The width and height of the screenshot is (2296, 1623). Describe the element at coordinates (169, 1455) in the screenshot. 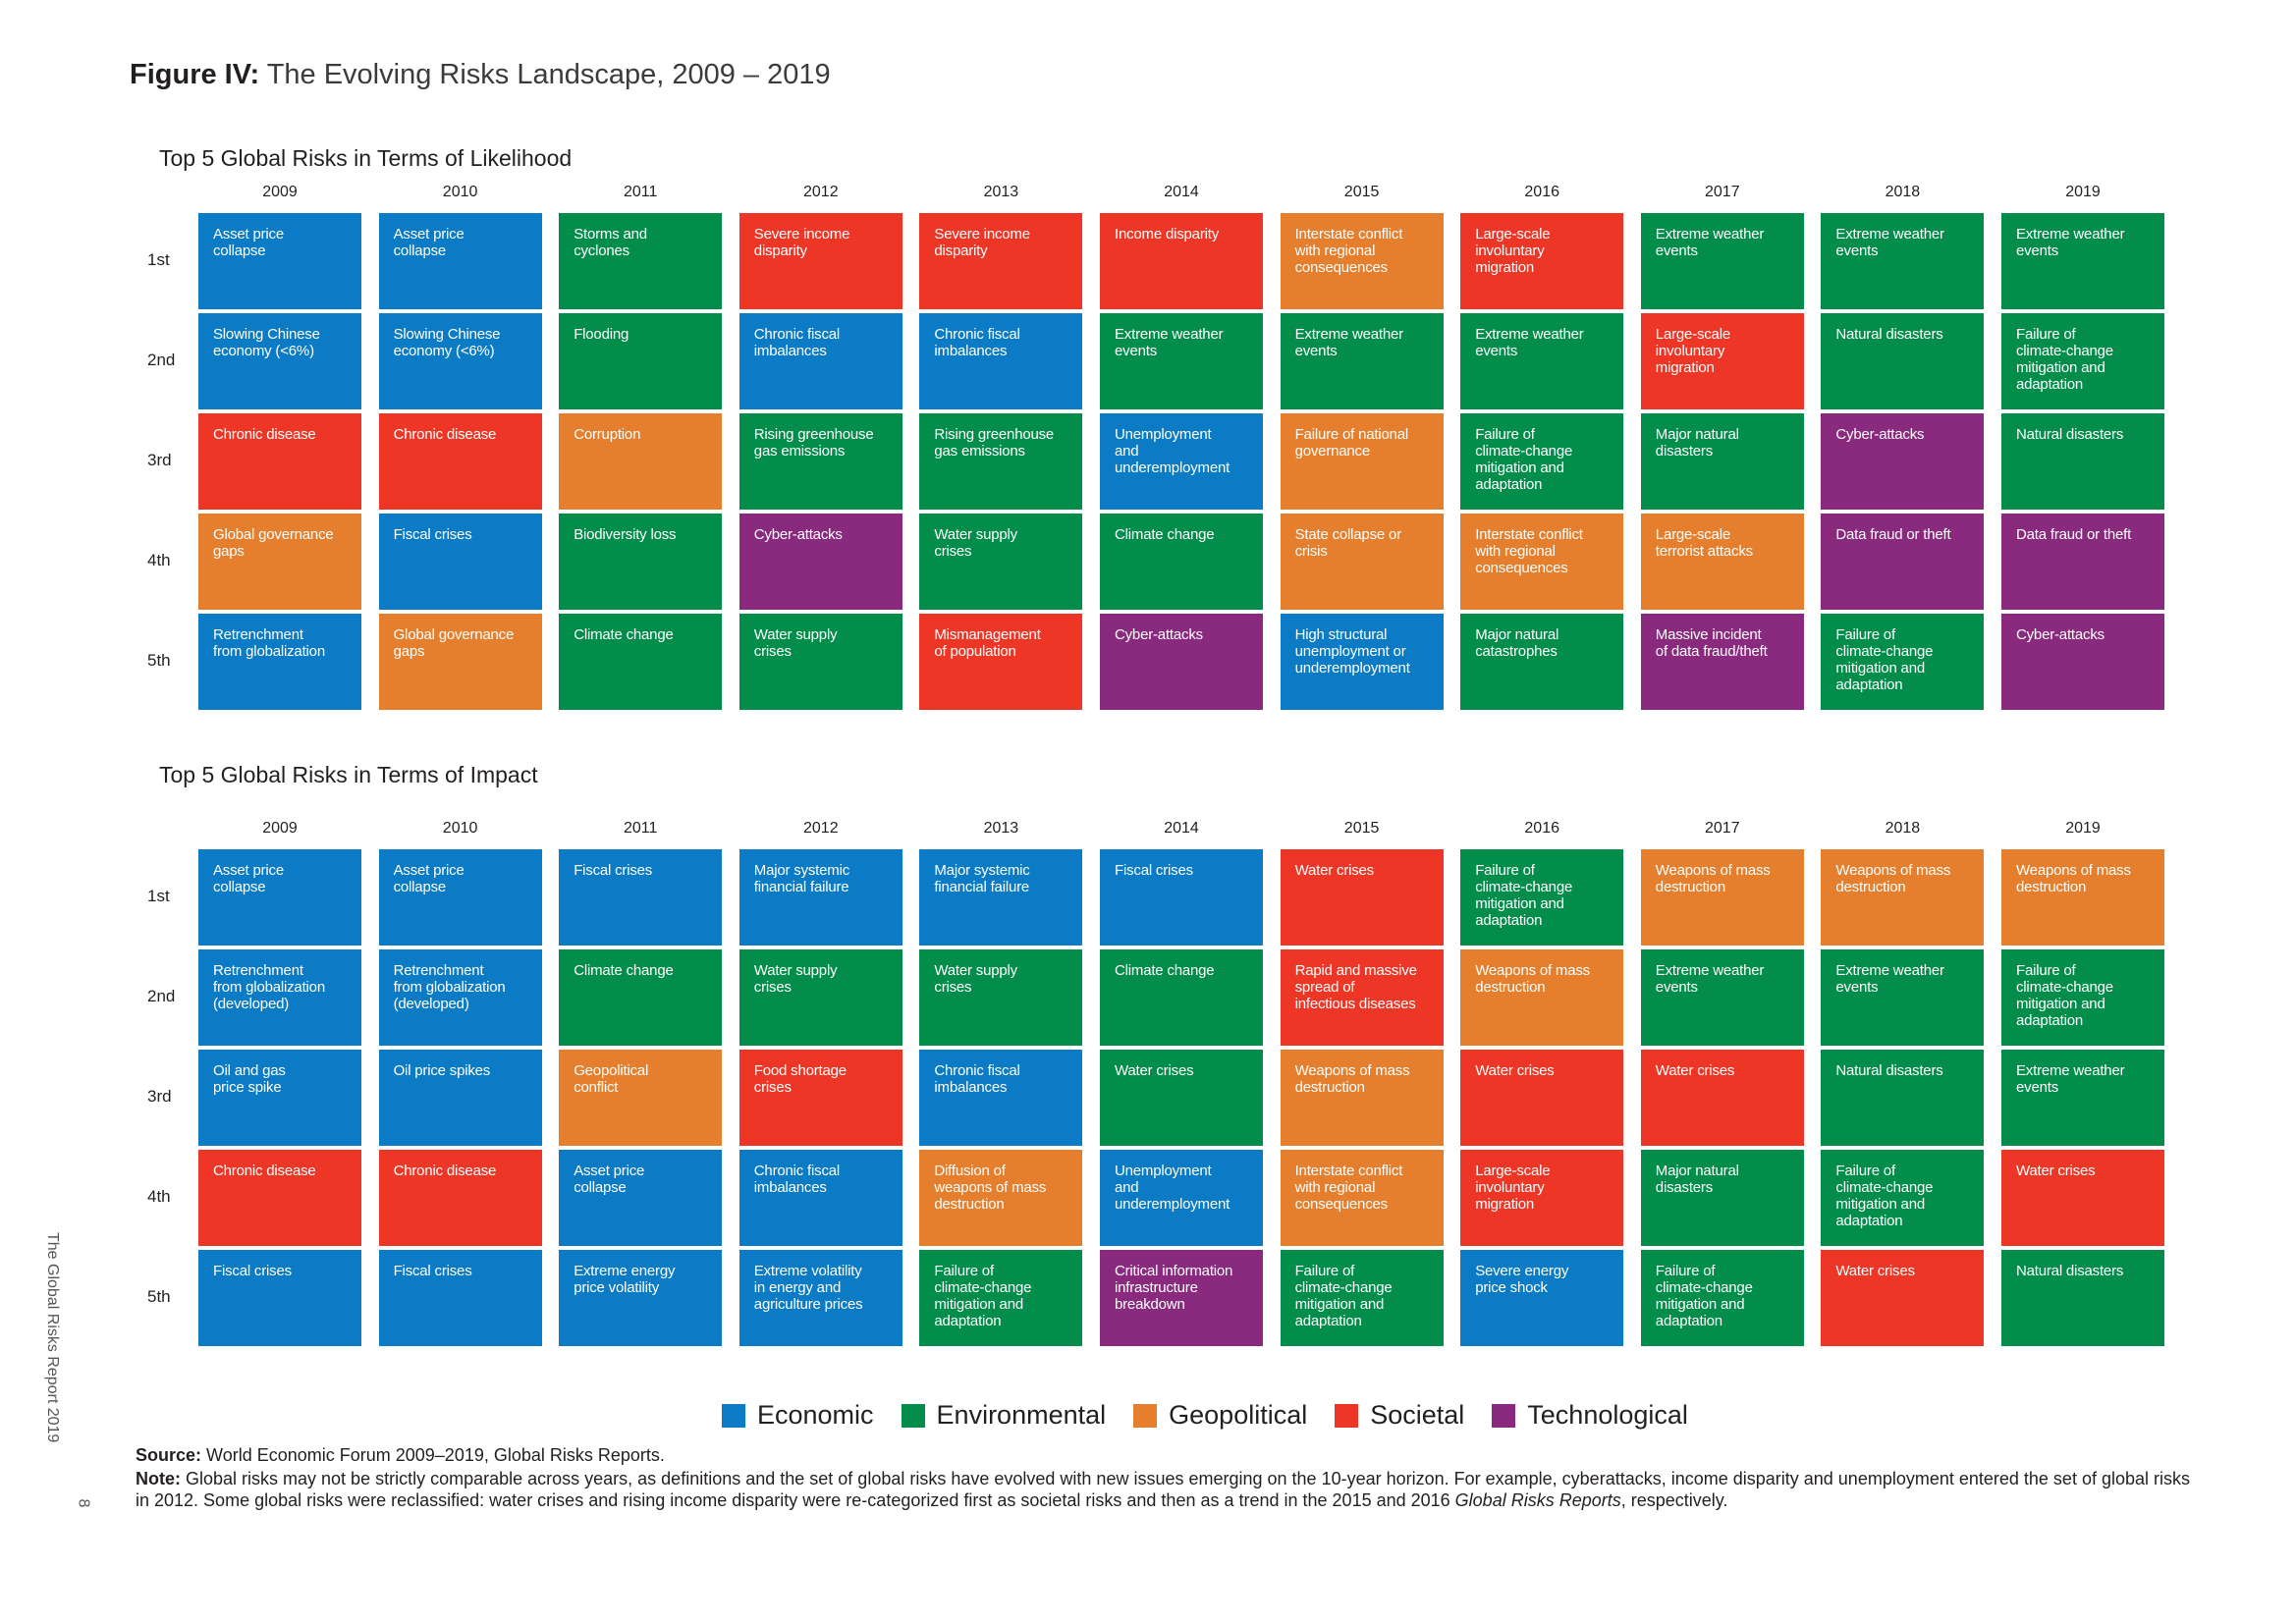

I see `source-label: Source:` at that location.